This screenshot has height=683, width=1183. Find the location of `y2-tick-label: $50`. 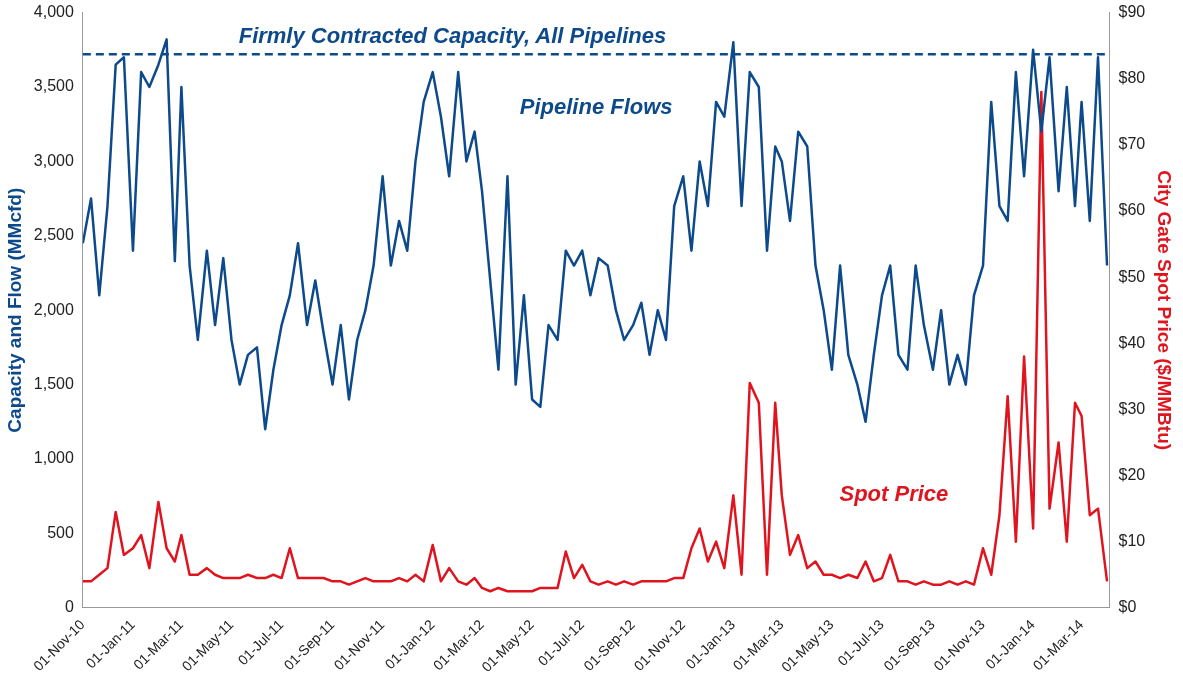

y2-tick-label: $50 is located at coordinates (1132, 276).